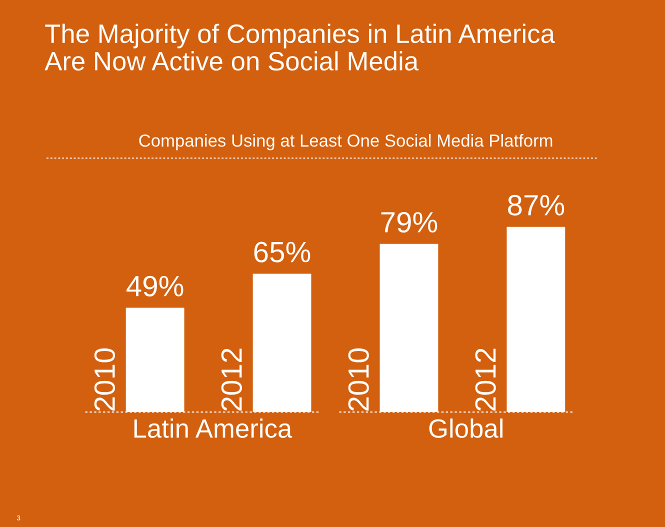 Image resolution: width=665 pixels, height=527 pixels. I want to click on data-label: 49%, so click(155, 286).